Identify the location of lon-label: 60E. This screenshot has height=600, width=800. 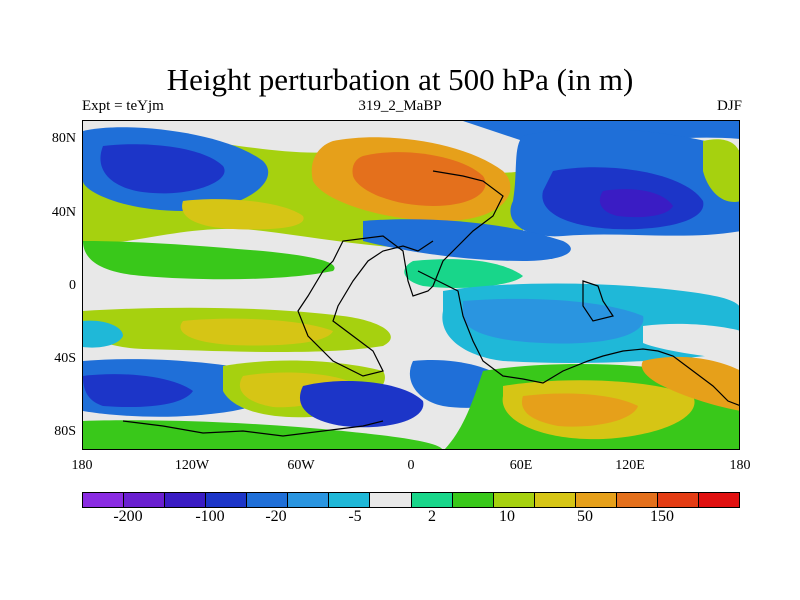
(521, 465).